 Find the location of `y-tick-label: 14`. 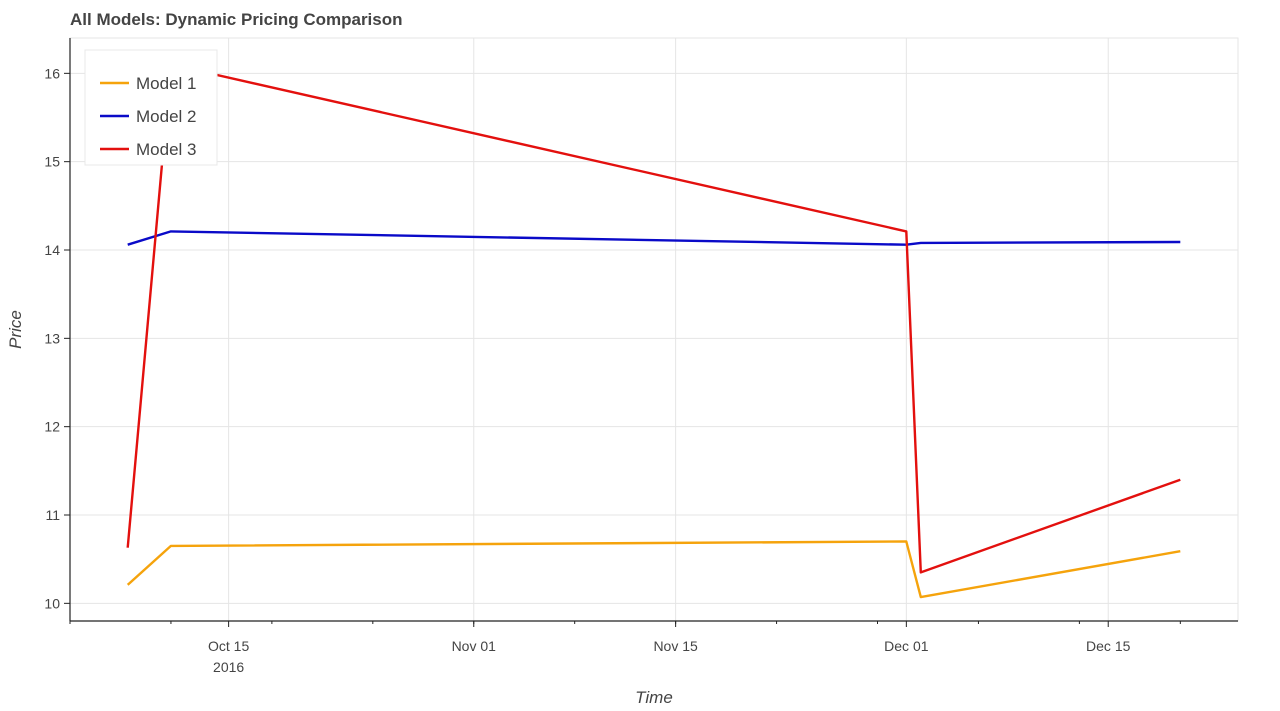

y-tick-label: 14 is located at coordinates (52, 250).